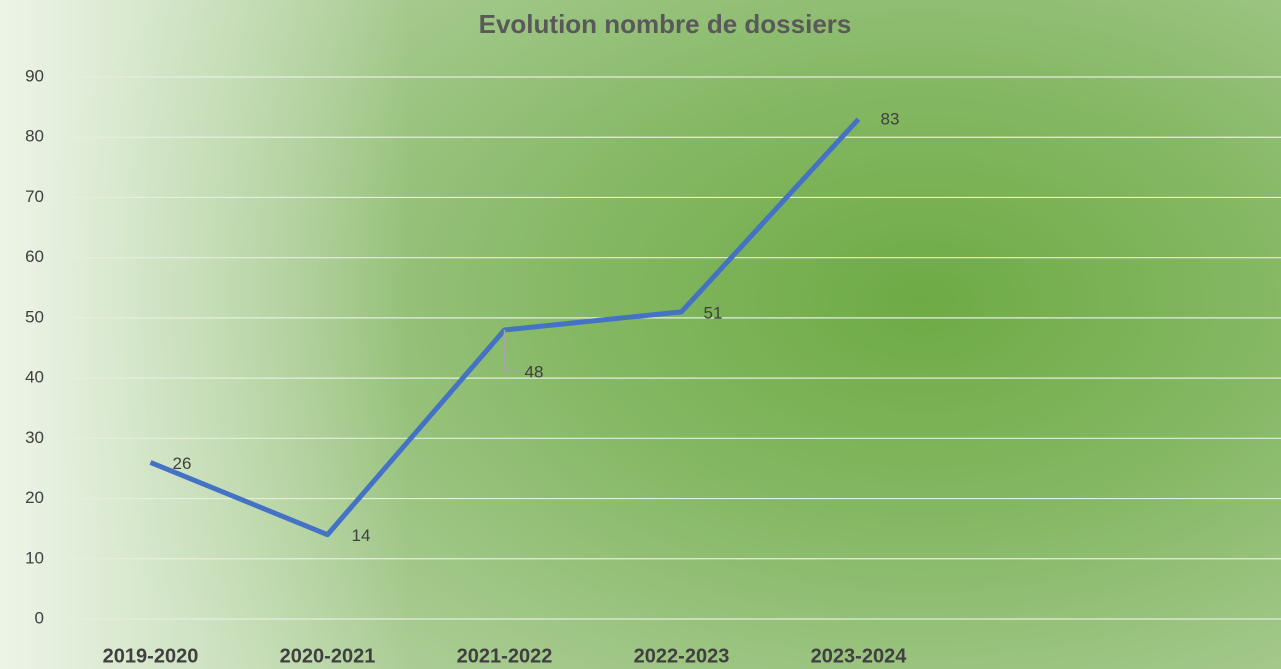 The height and width of the screenshot is (669, 1281). Describe the element at coordinates (34, 377) in the screenshot. I see `y-tick-label: 40` at that location.